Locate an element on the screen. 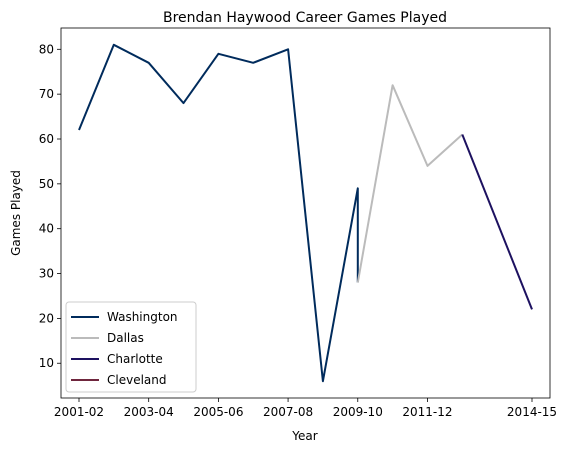  legend: Washington Dallas Charlotte Cleveland is located at coordinates (131, 347).